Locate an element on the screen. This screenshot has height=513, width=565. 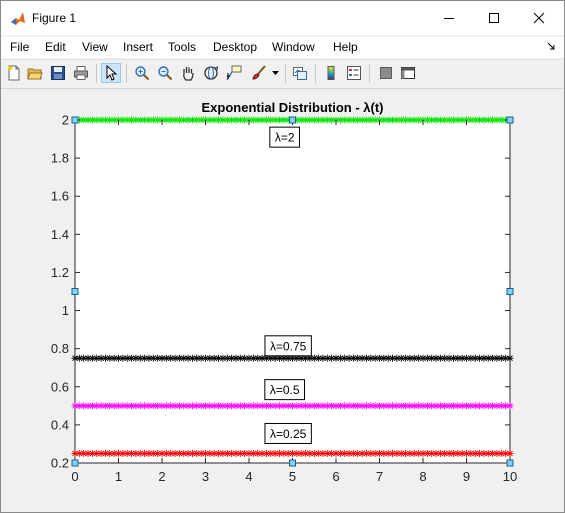
pan-button is located at coordinates (188, 73).